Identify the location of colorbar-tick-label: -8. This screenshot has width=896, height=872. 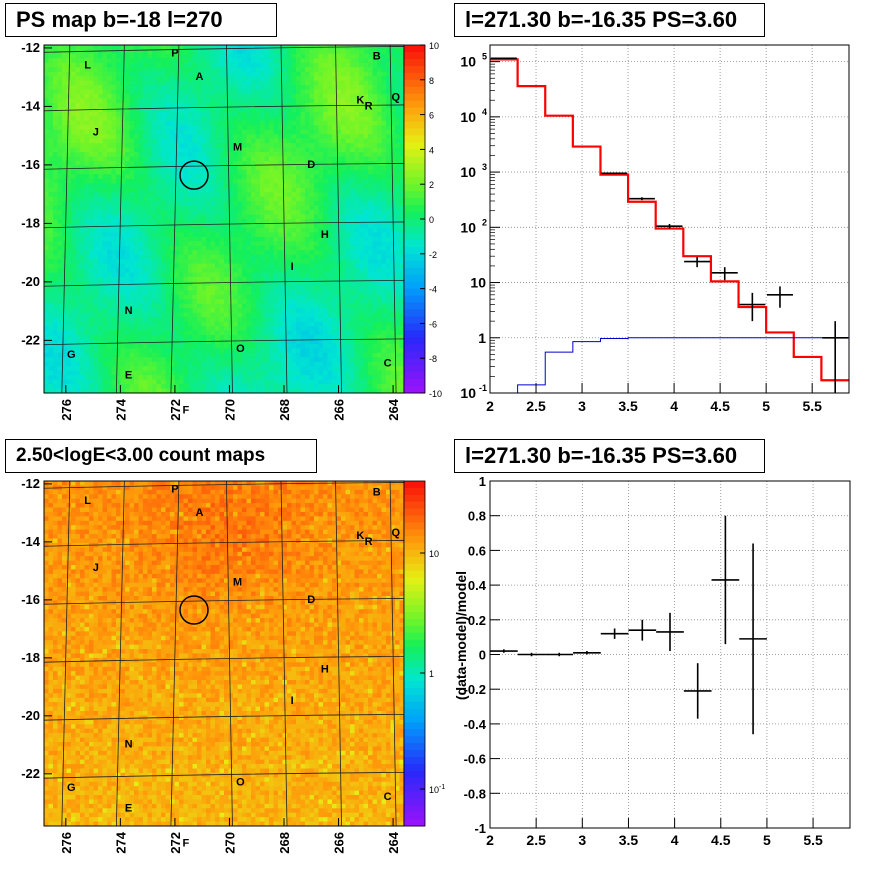
(433, 359).